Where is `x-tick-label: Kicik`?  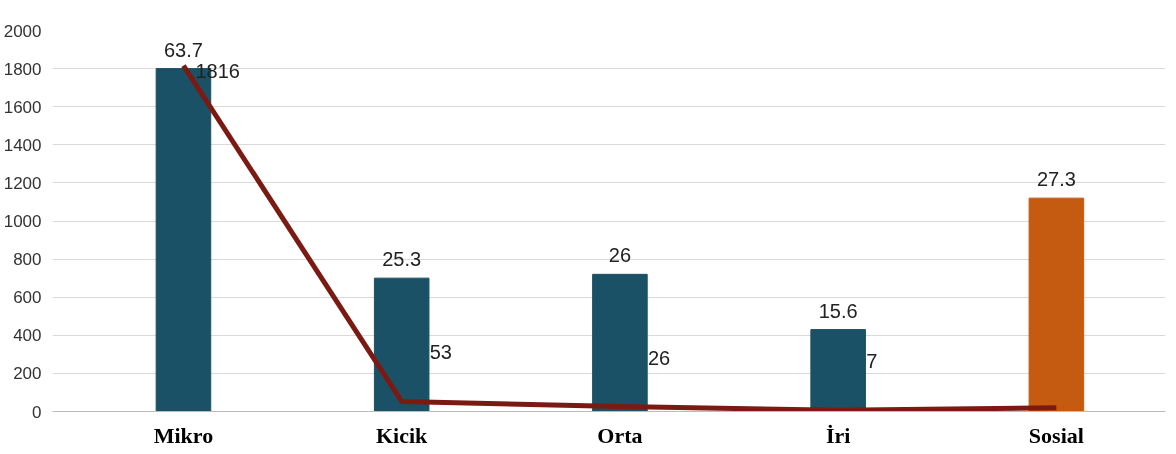 x-tick-label: Kicik is located at coordinates (402, 435).